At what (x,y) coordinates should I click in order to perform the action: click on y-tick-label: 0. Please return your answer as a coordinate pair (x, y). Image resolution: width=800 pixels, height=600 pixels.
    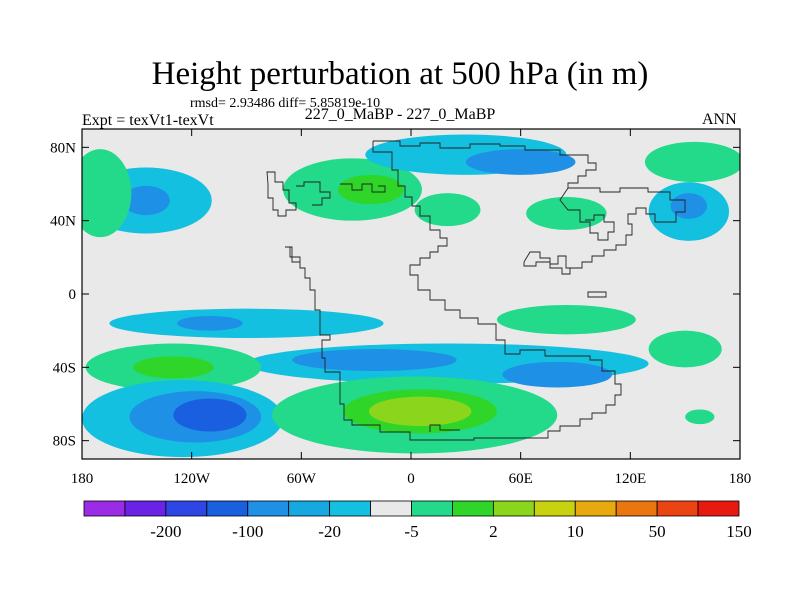
    Looking at the image, I should click on (73, 295).